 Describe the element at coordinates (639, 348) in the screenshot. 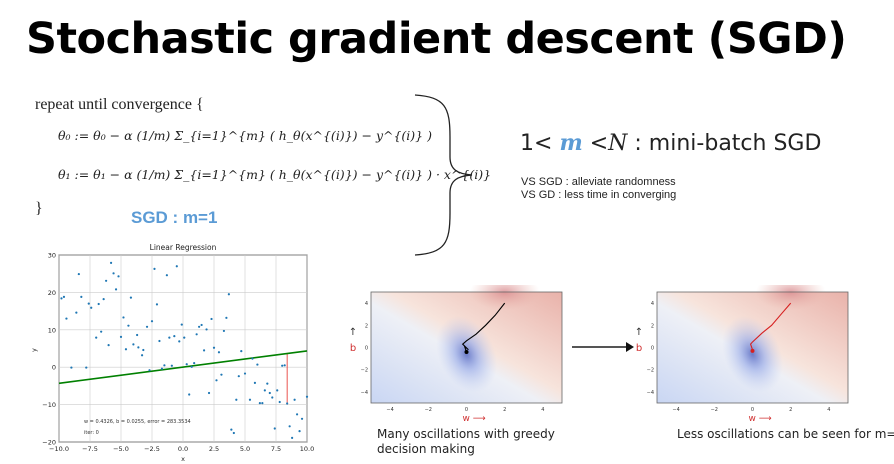

I see `y-axis-label: b` at that location.